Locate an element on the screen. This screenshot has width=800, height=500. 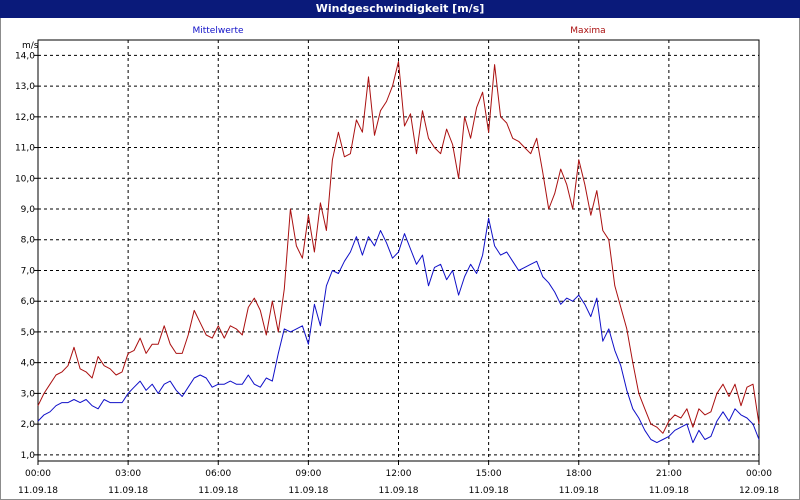
y-tick-label: 14,0 is located at coordinates (25, 56).